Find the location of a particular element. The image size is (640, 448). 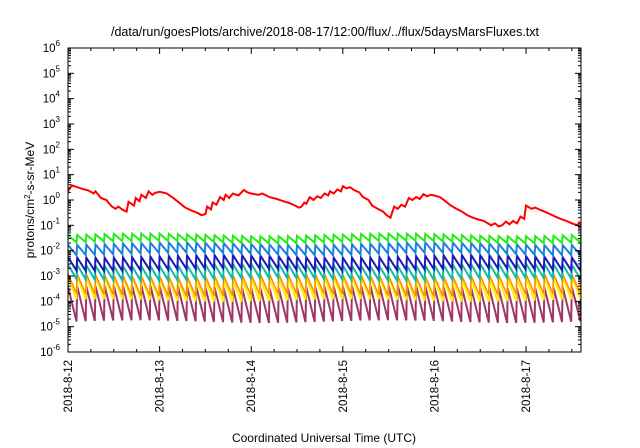

y-tick-label: 10⁰ is located at coordinates (52, 199).